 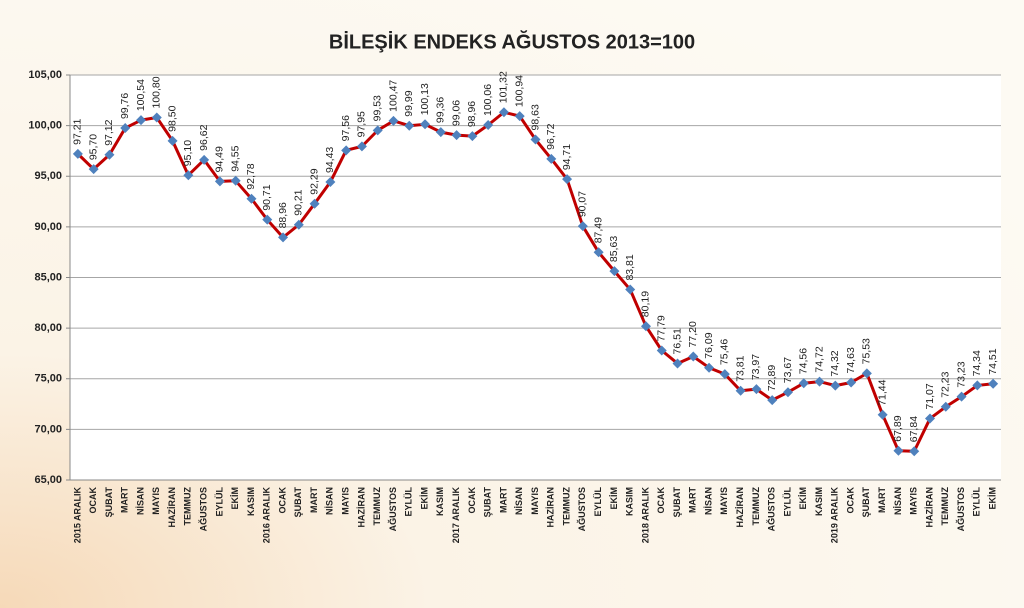 What do you see at coordinates (835, 515) in the screenshot?
I see `x-tick-label: 2019 ARALIK` at bounding box center [835, 515].